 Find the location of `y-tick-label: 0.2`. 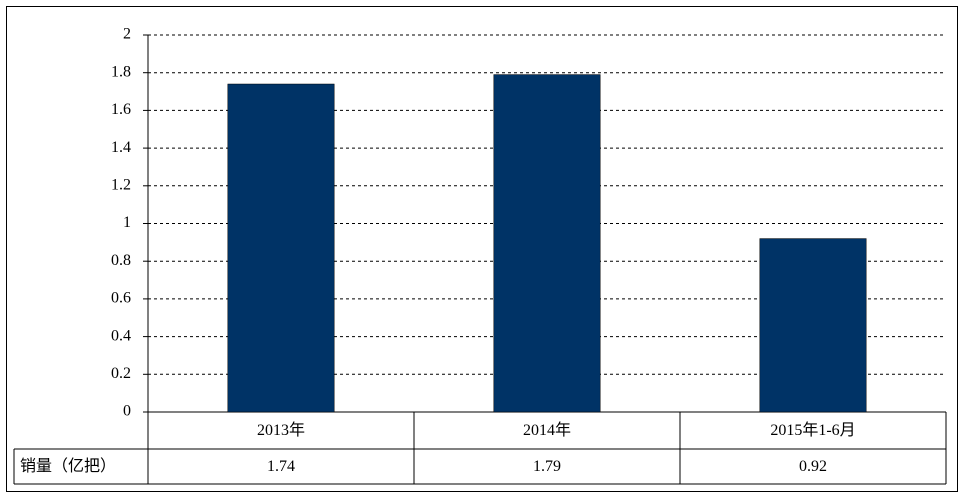

y-tick-label: 0.2 is located at coordinates (121, 373).